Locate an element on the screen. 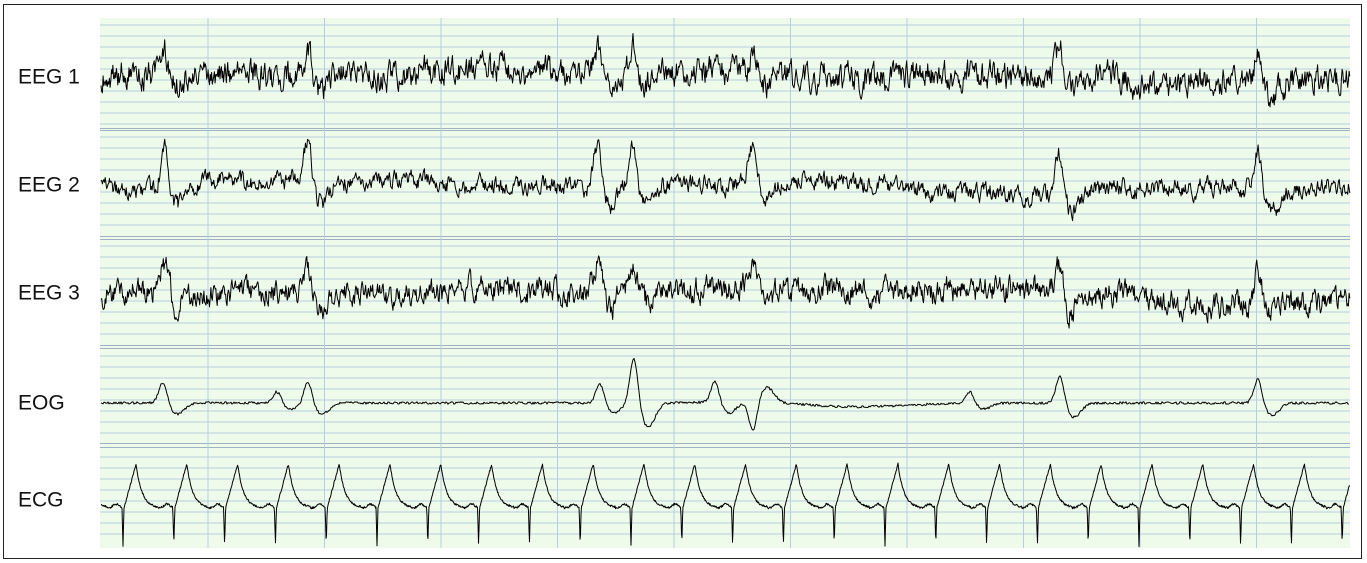 The image size is (1367, 563). channel-label: EOG is located at coordinates (41, 403).